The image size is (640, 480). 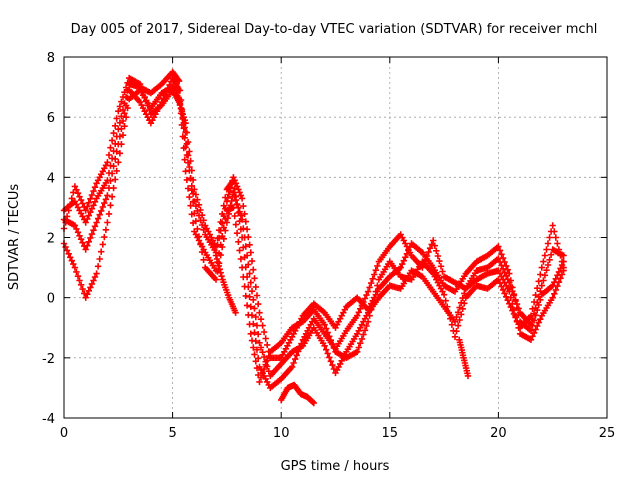 I want to click on y-tick-label: 4, so click(x=51, y=178).